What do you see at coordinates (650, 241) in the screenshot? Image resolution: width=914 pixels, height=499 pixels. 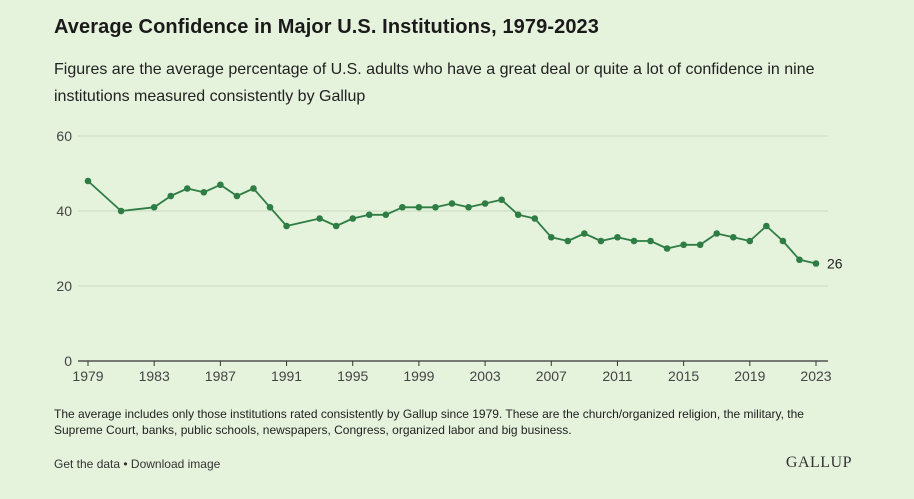 I see `data-point-2013` at bounding box center [650, 241].